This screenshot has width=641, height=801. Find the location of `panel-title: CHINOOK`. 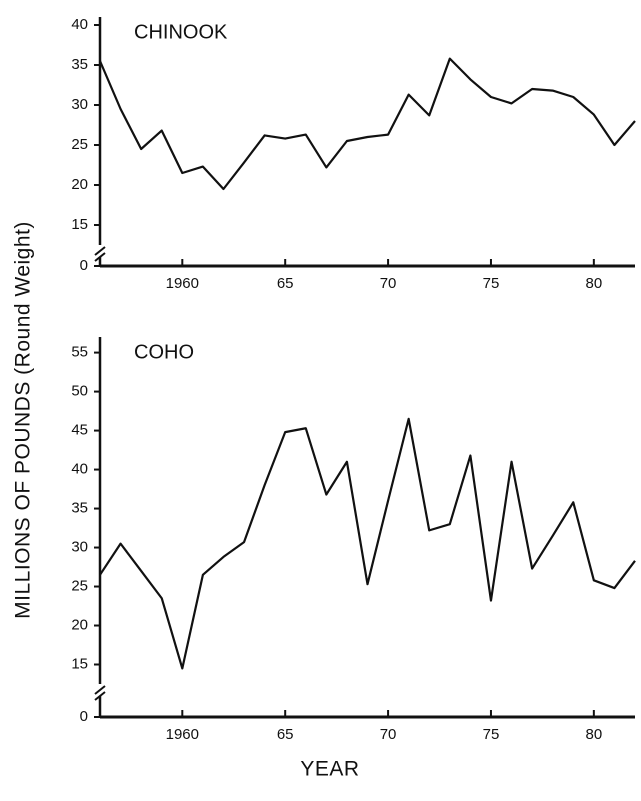

panel-title: CHINOOK is located at coordinates (181, 32).